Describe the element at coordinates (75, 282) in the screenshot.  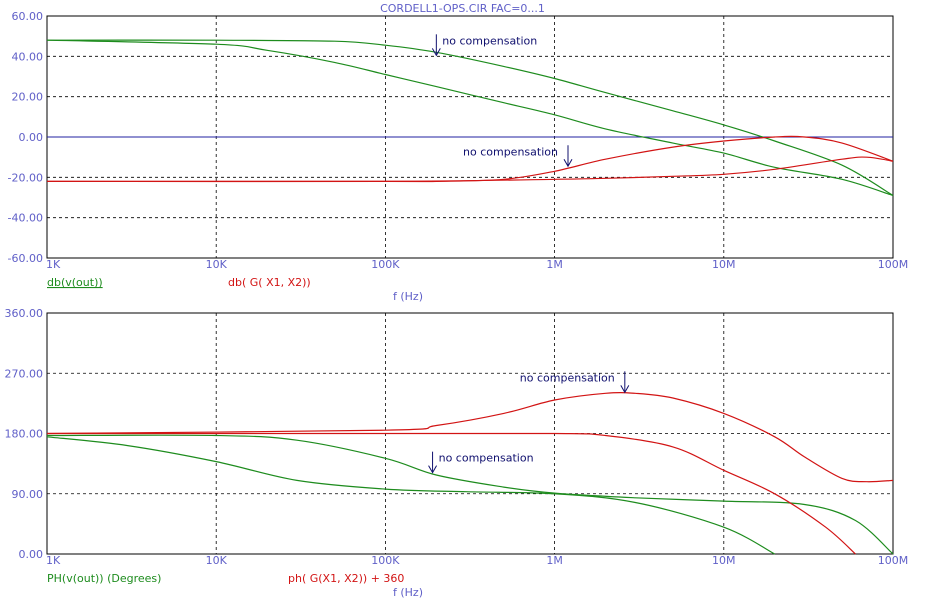
I see `legend-entry: db(v(out))` at that location.